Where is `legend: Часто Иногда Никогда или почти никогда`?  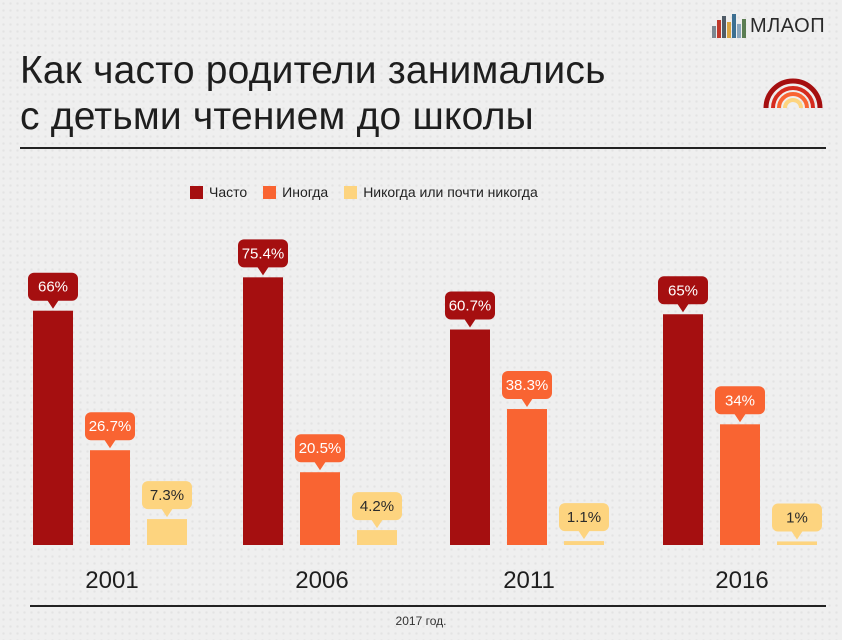 legend: Часто Иногда Никогда или почти никогда is located at coordinates (372, 192).